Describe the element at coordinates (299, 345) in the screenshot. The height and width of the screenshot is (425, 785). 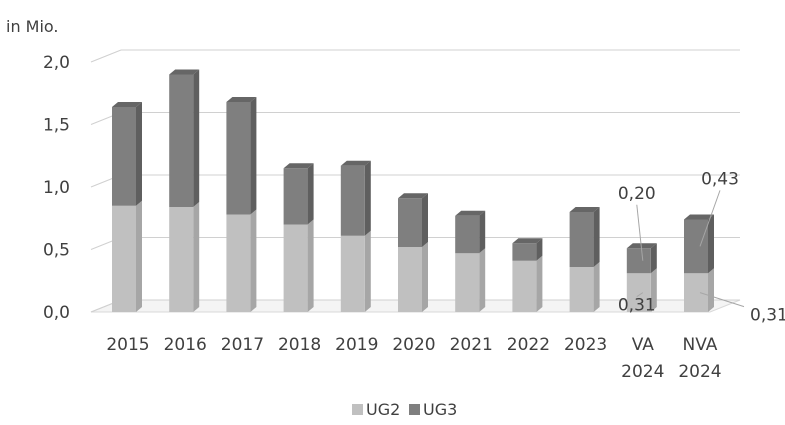
I see `x-tick-label: 2018` at that location.